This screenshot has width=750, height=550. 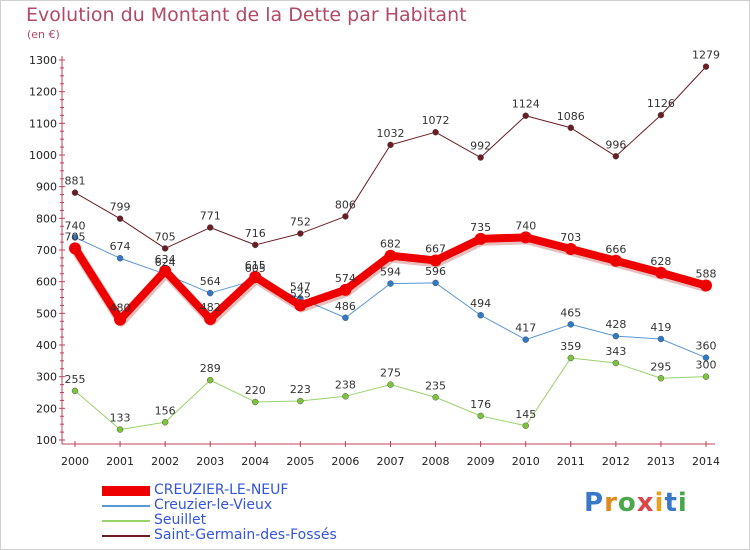 What do you see at coordinates (571, 461) in the screenshot?
I see `x-tick-label: 2011` at bounding box center [571, 461].